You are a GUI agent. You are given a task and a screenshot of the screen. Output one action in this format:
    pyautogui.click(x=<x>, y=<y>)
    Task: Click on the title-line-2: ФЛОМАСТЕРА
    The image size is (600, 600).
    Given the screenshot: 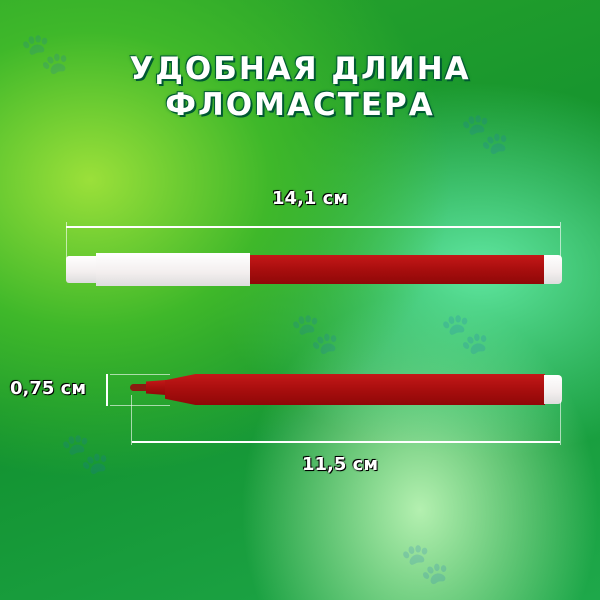 What is the action you would take?
    pyautogui.click(x=300, y=105)
    